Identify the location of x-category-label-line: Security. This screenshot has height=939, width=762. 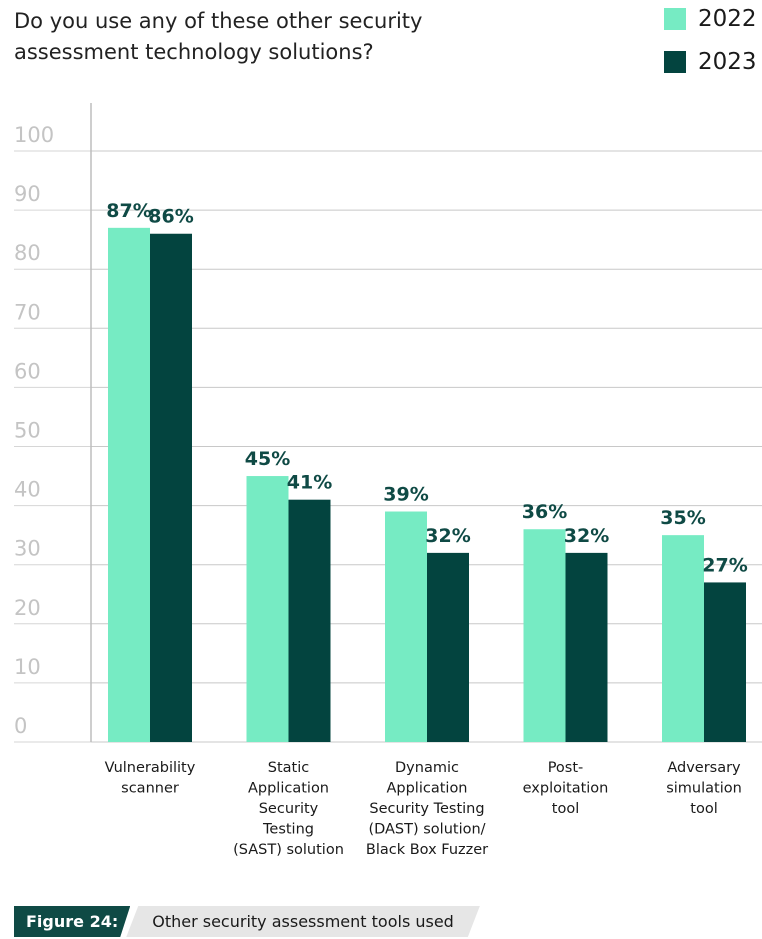
(289, 809).